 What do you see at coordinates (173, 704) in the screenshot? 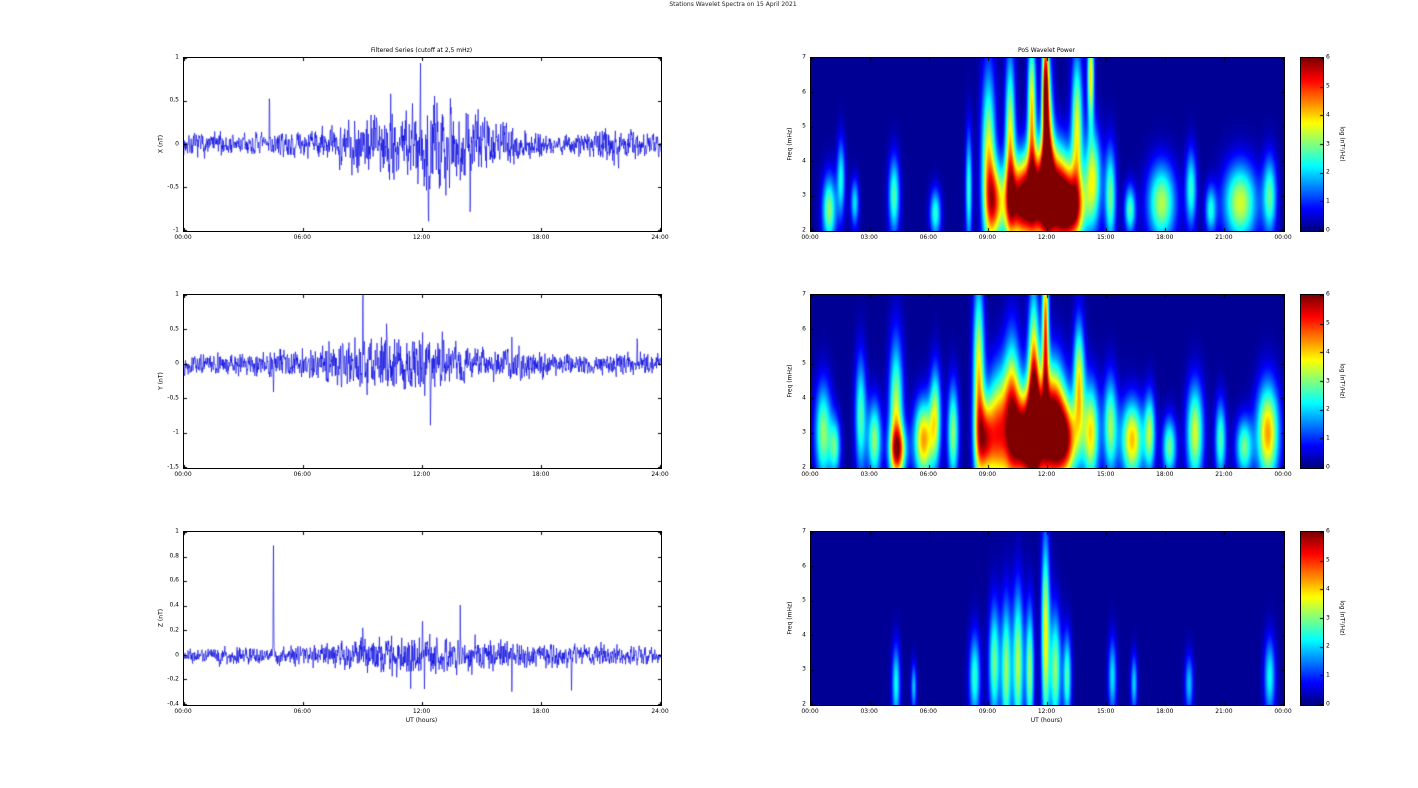
I see `y-tick-label: -0,4` at bounding box center [173, 704].